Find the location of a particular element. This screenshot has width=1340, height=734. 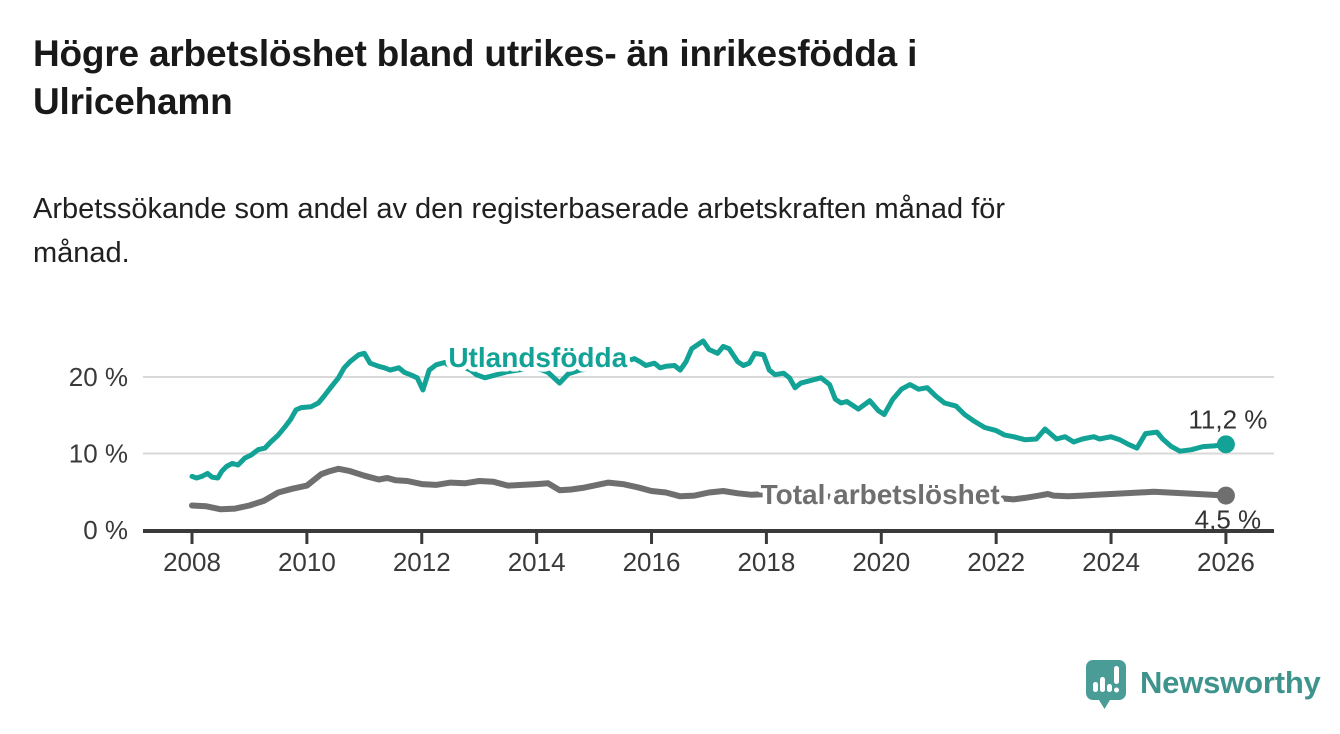

series-end-value-label-0: 11,2 % is located at coordinates (1227, 419).